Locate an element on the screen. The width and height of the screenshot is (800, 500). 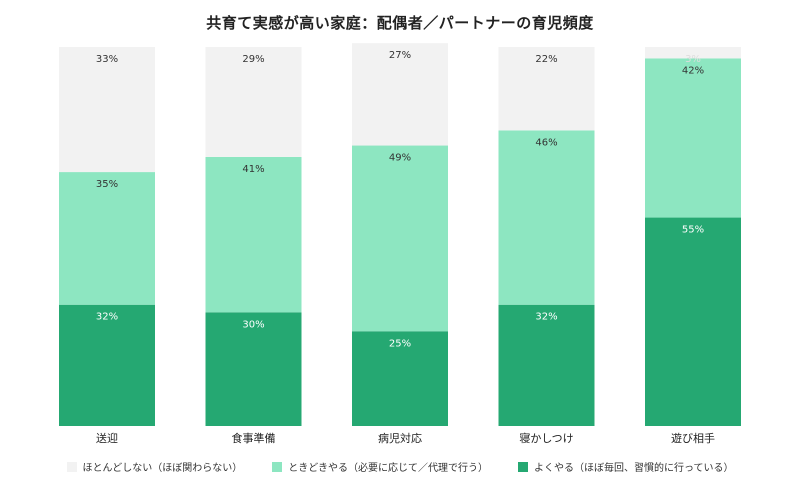
bar-asobi-rarely is located at coordinates (693, 53).